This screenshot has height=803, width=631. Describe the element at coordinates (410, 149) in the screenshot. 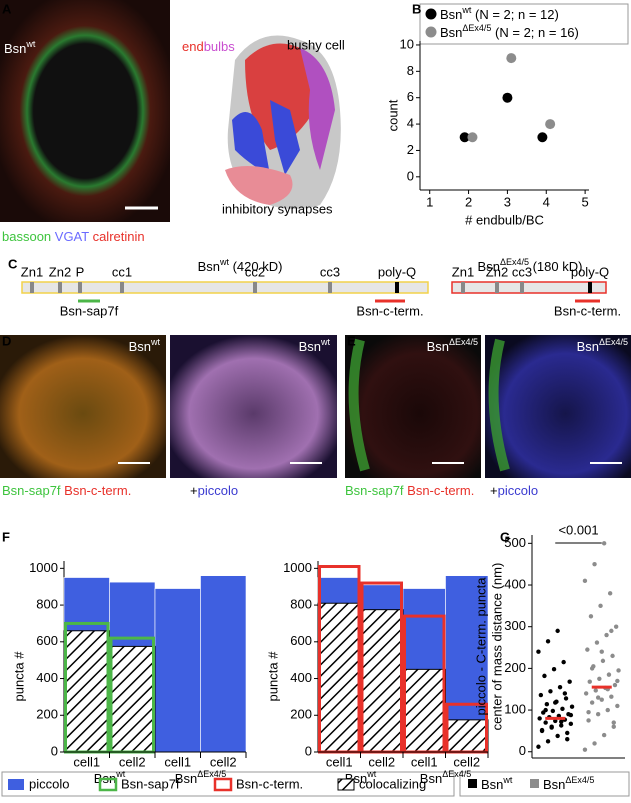

I see `y-tick-label: 2` at that location.